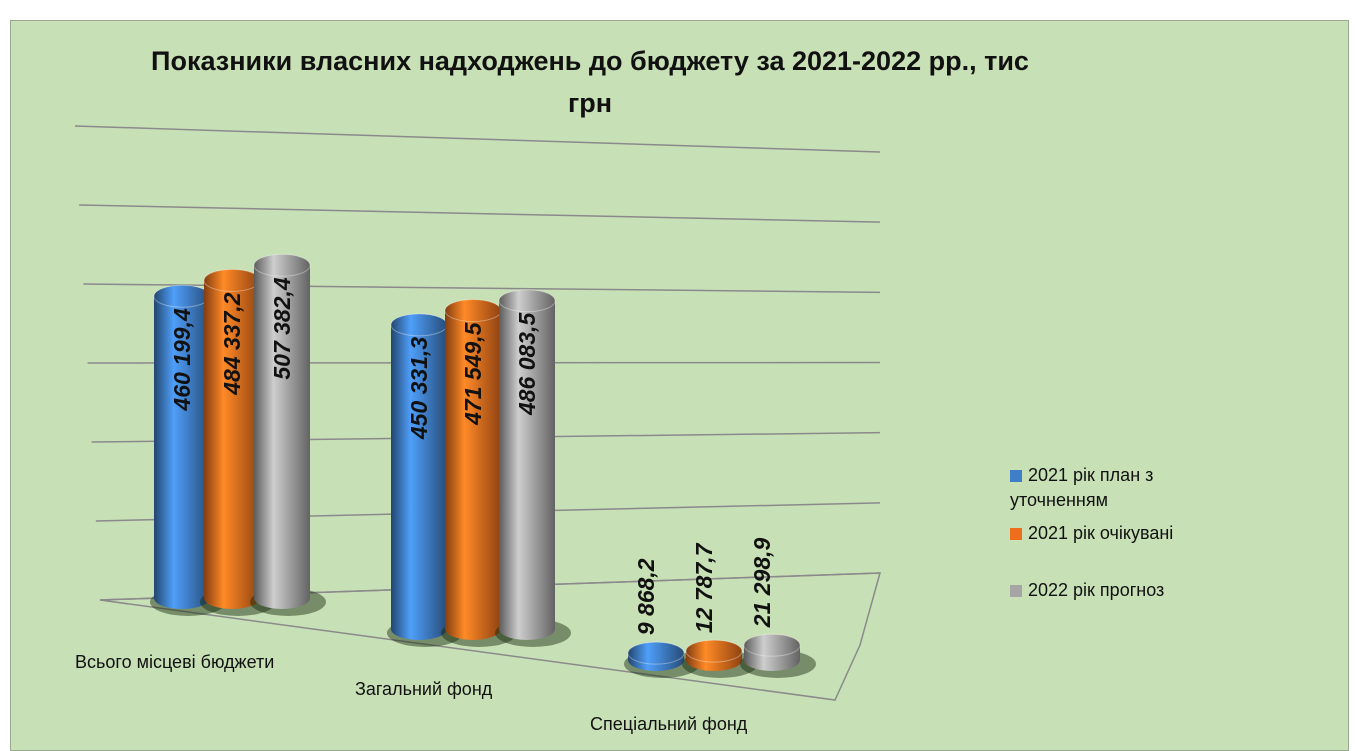 This screenshot has width=1359, height=751. What do you see at coordinates (419, 389) in the screenshot?
I see `data-label: 450 331,3` at bounding box center [419, 389].